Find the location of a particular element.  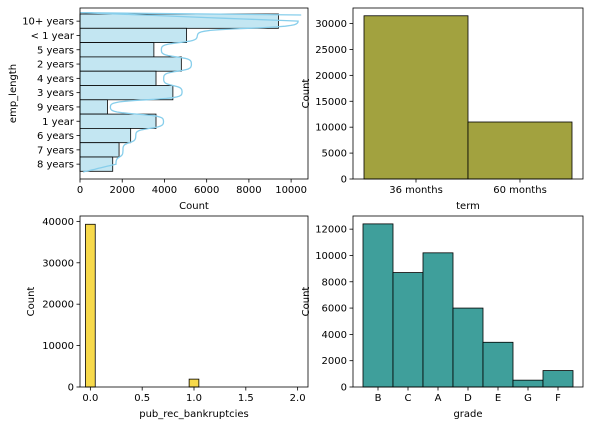

x-tick-label: 4000 is located at coordinates (164, 190).